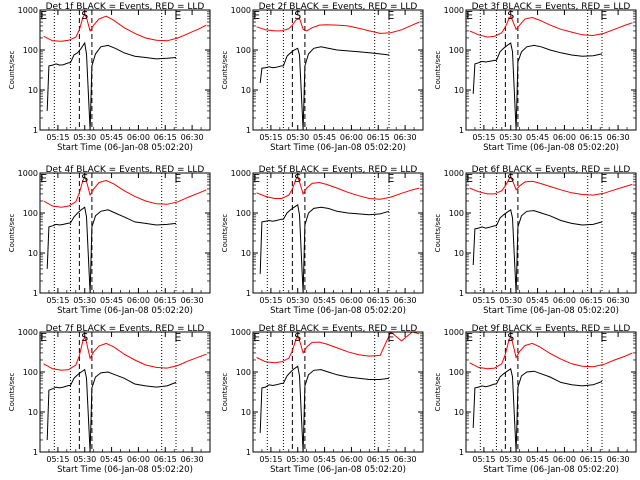  I want to click on chart-title: Det 6f BLACK = Events, RED = LLD, so click(551, 170).